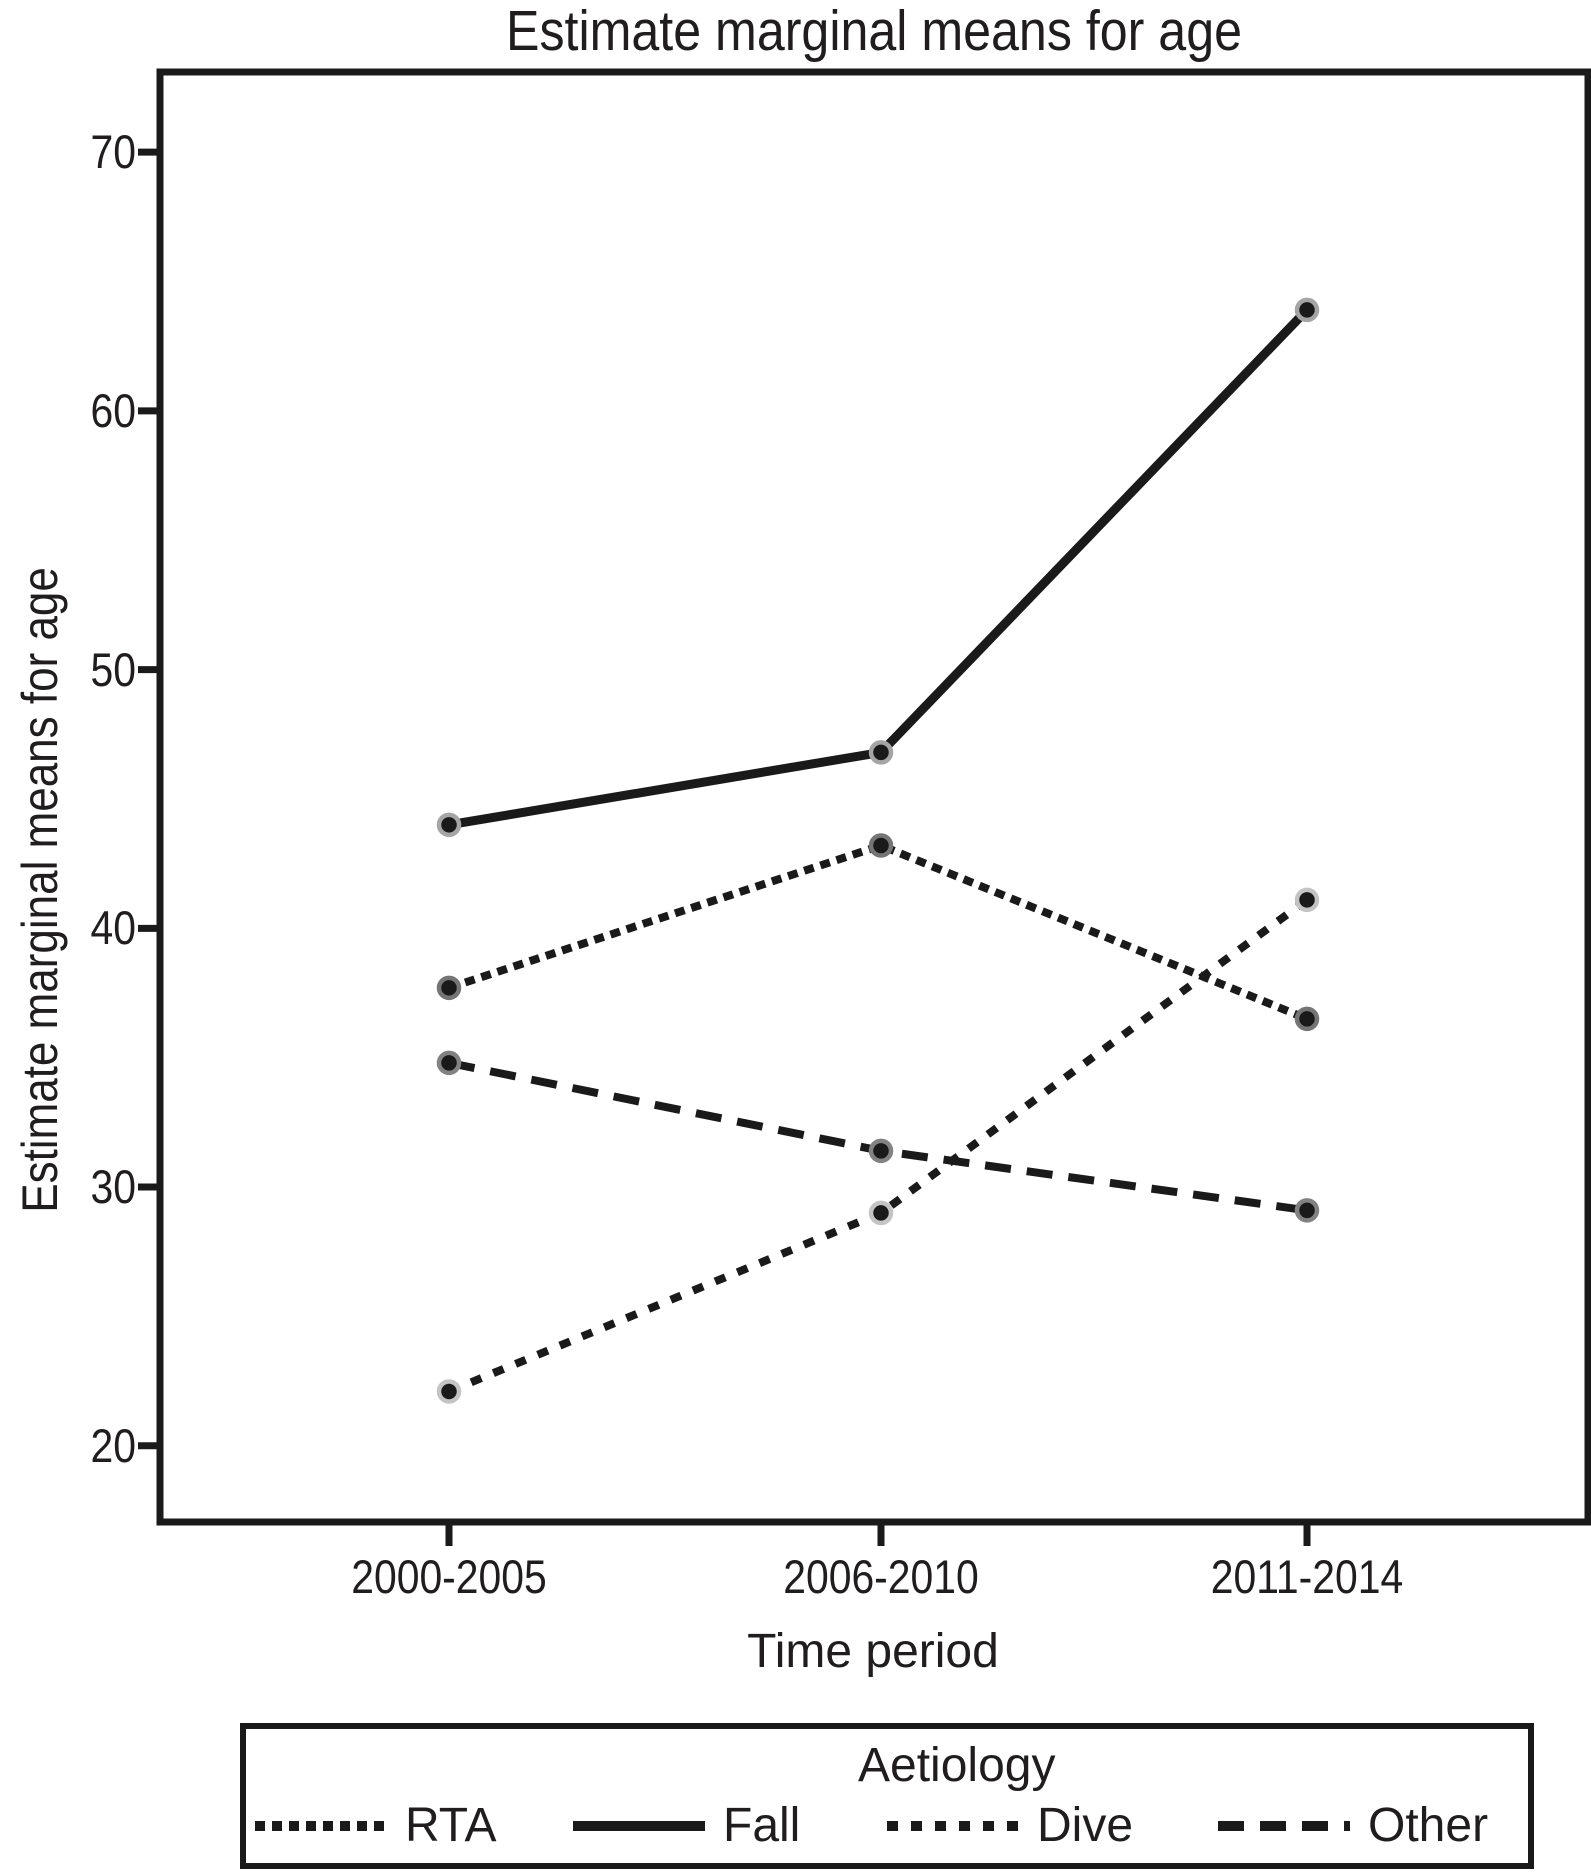 This screenshot has height=1873, width=1591. I want to click on x-tick-label-2011-2014: 2011-2014, so click(1307, 1576).